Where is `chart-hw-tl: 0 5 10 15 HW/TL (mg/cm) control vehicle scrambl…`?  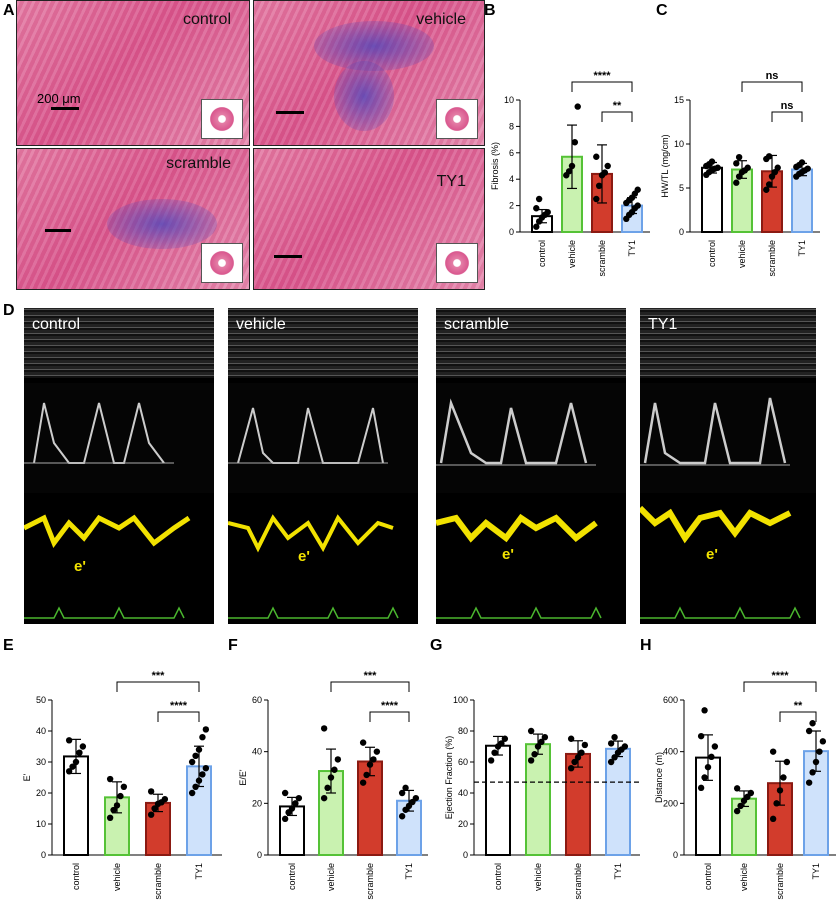 chart-hw-tl: 0 5 10 15 HW/TL (mg/cm) control vehicle scrambl… is located at coordinates (740, 173).